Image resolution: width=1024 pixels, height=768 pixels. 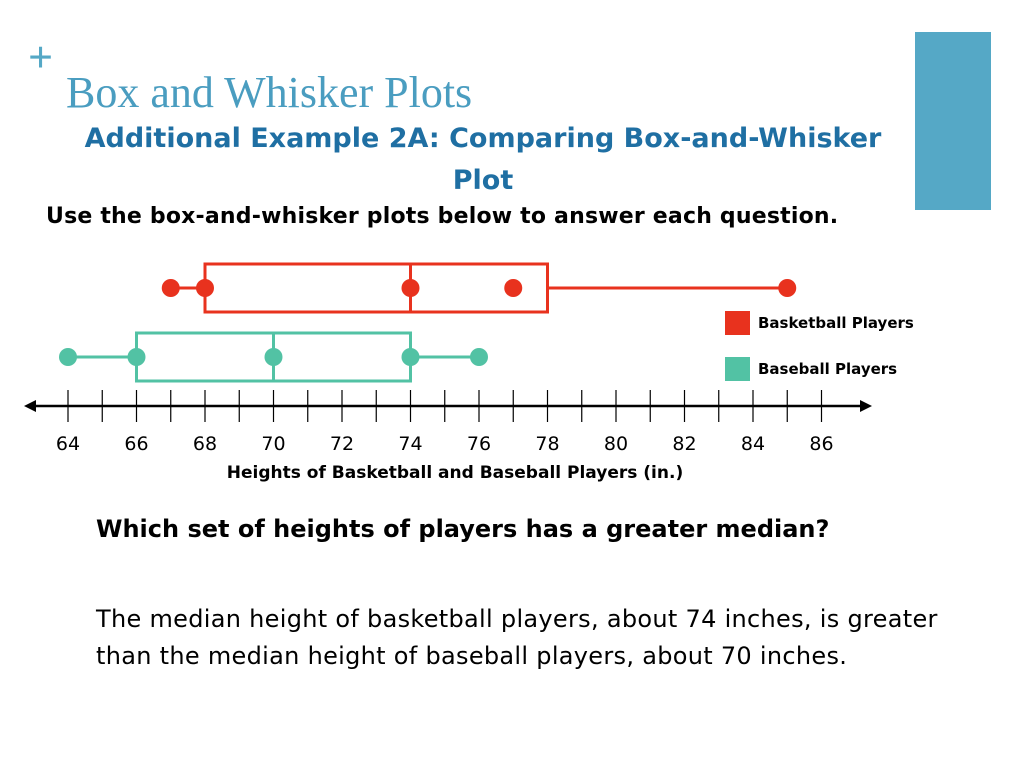 What do you see at coordinates (376, 288) in the screenshot?
I see `box` at bounding box center [376, 288].